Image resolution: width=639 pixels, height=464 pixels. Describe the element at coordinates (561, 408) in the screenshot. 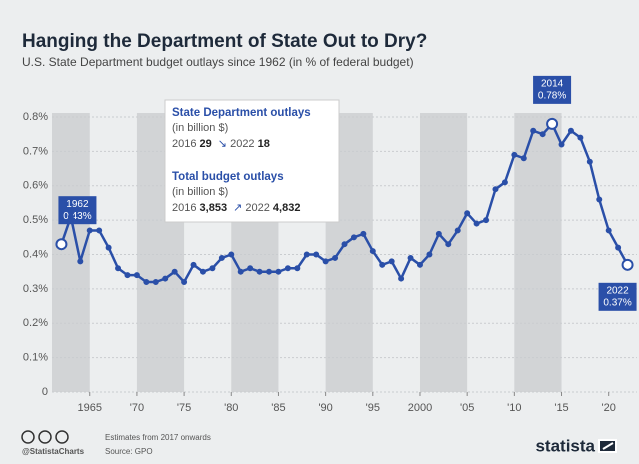

I see `x-tick-label: '15` at that location.